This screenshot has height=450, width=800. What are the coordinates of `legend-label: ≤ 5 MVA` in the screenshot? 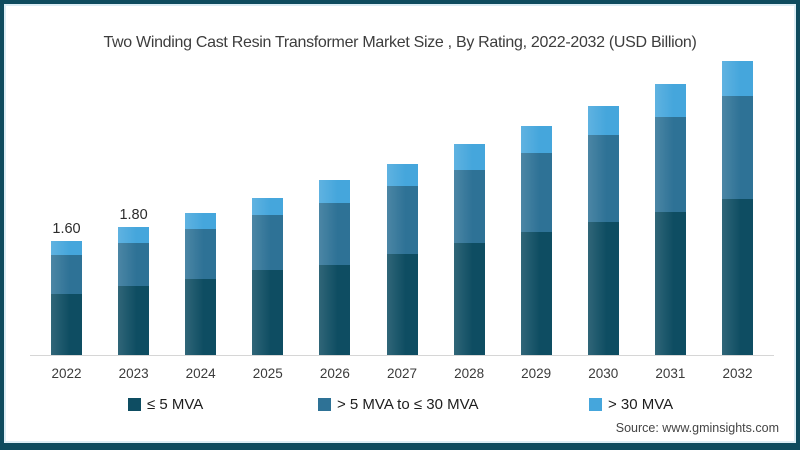 It's located at (175, 404).